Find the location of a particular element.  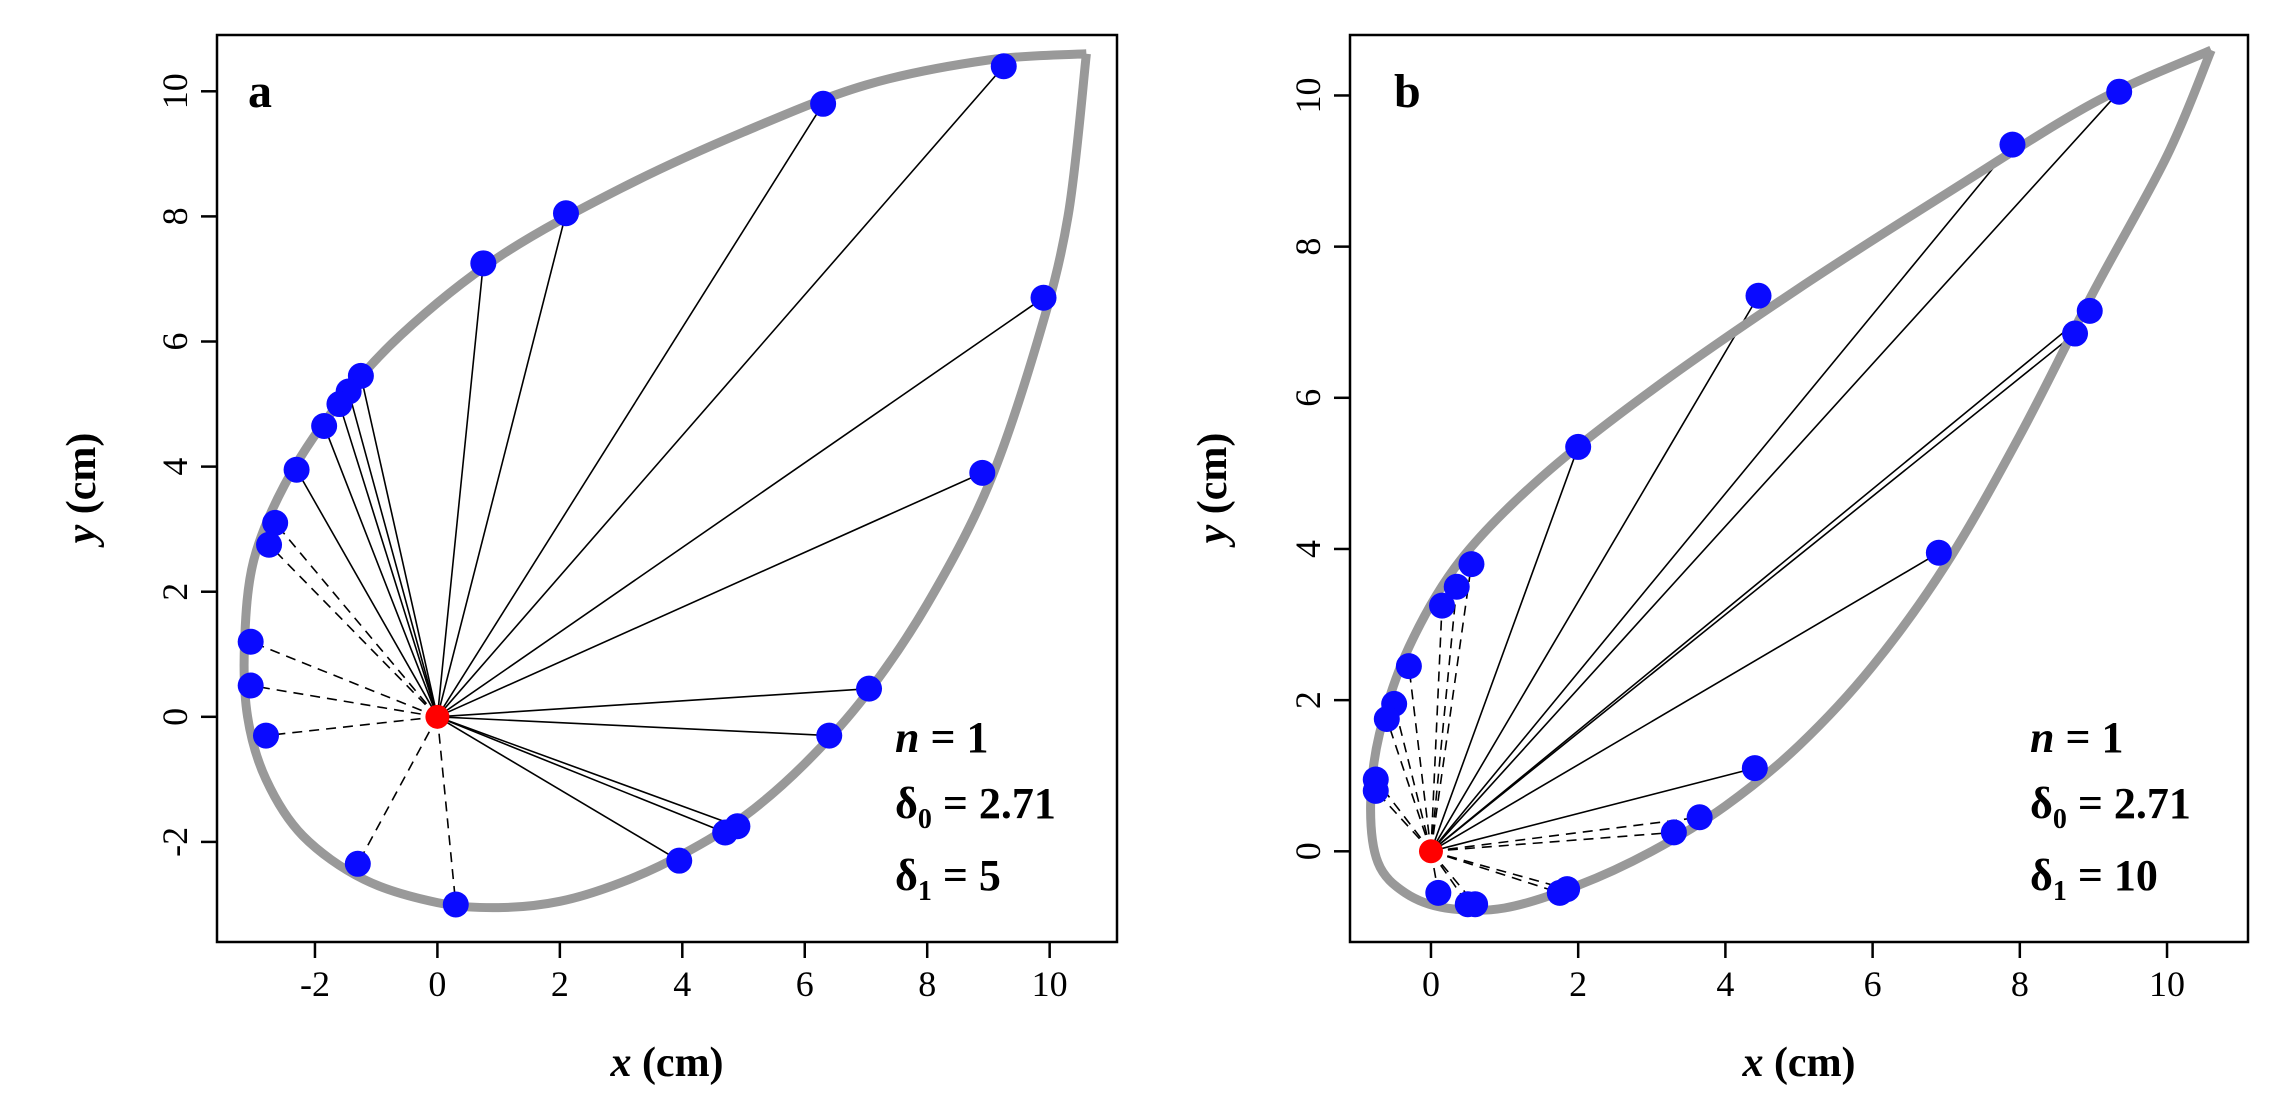

y-ticks-a: -2 0 2 4 6 8 10 is located at coordinates (186, 465).